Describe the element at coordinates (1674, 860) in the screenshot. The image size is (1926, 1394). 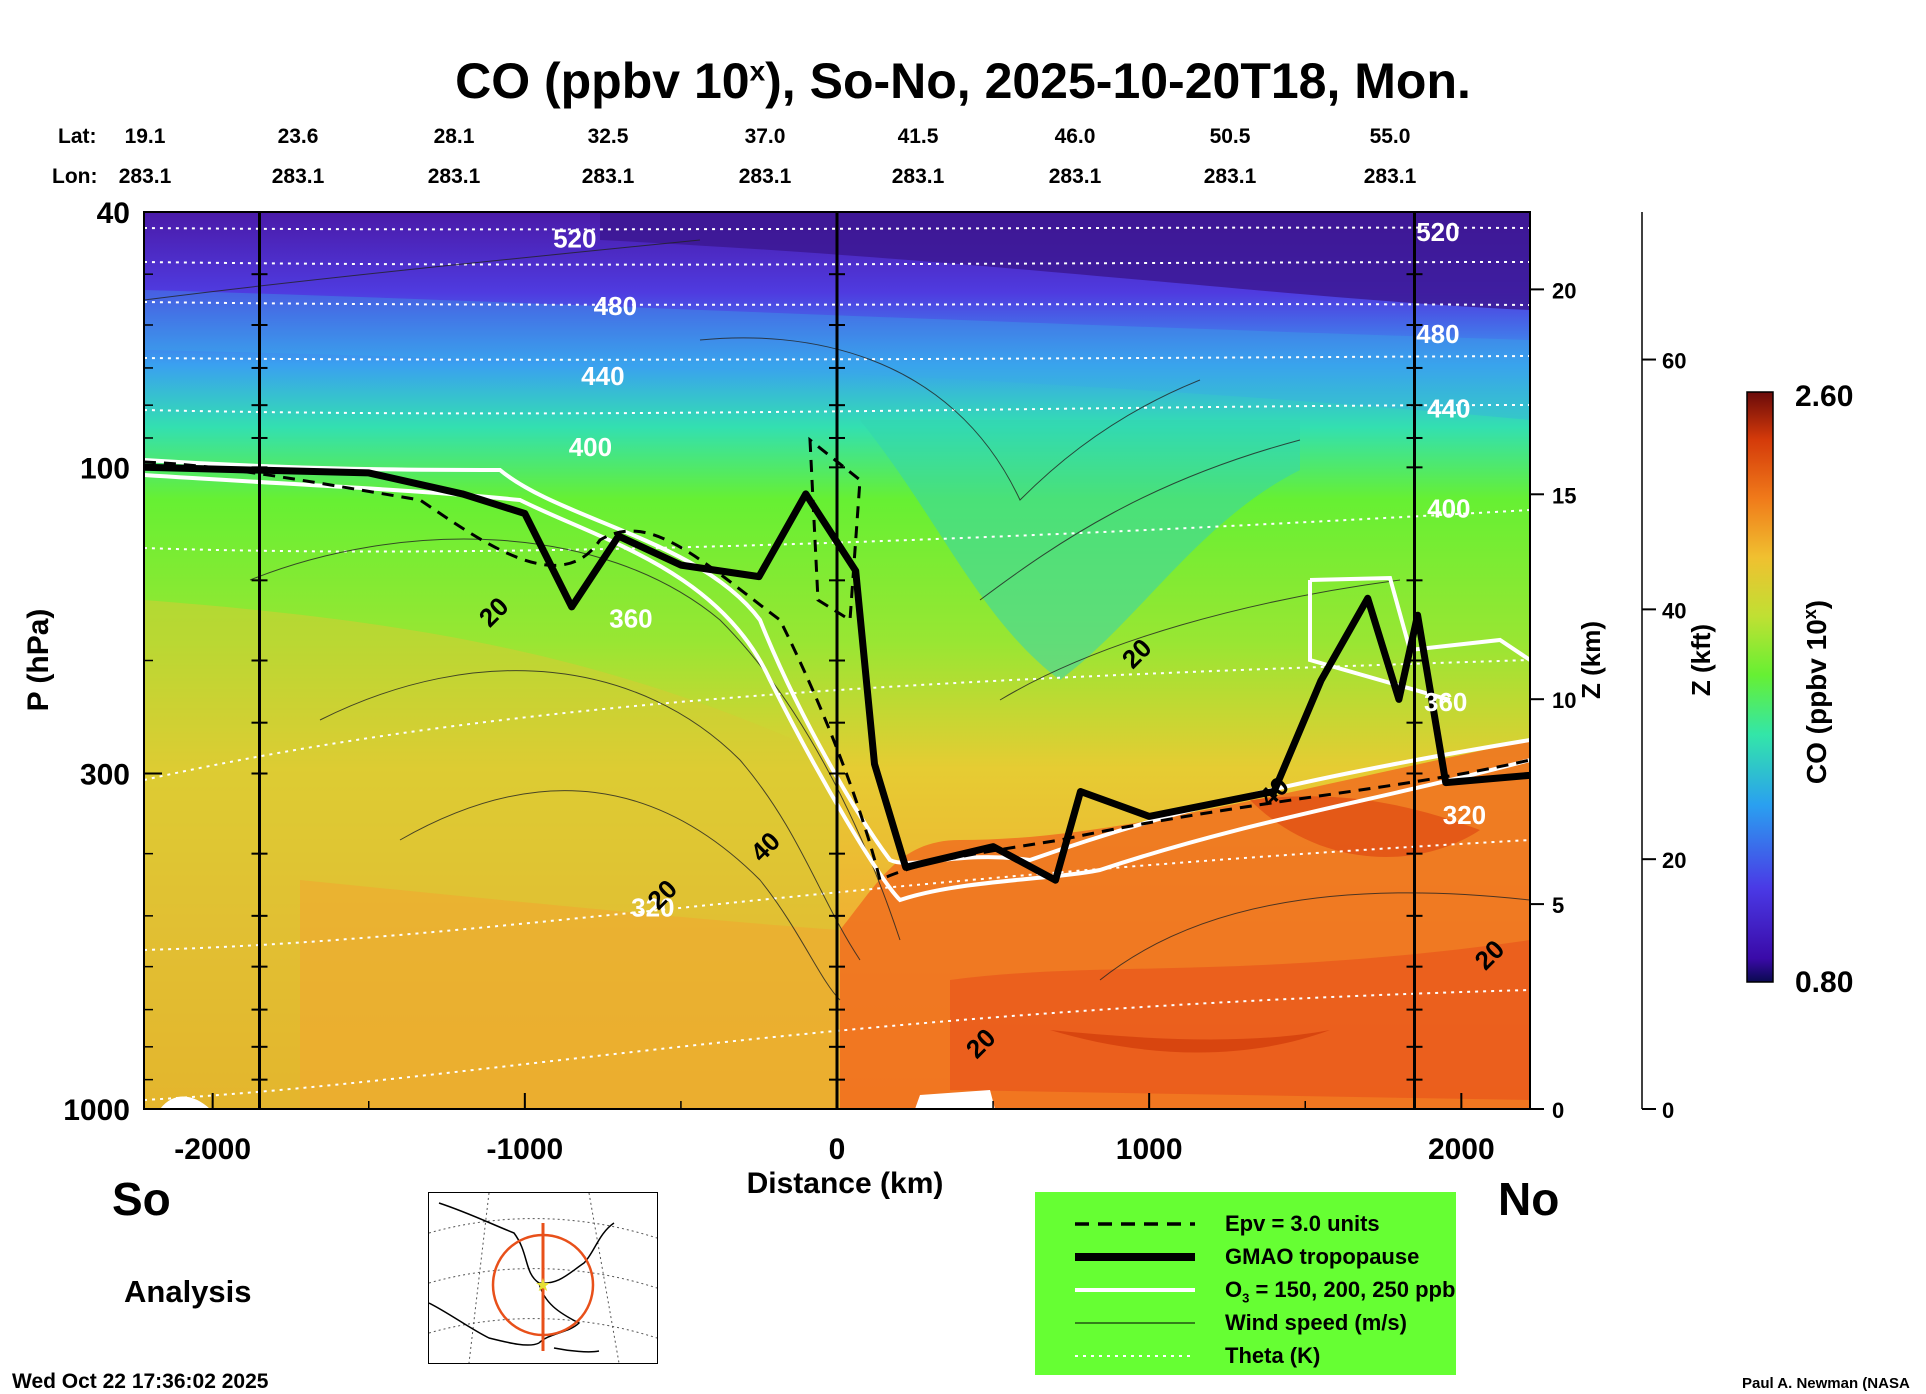
I see `zkft-tick-label: 20` at that location.